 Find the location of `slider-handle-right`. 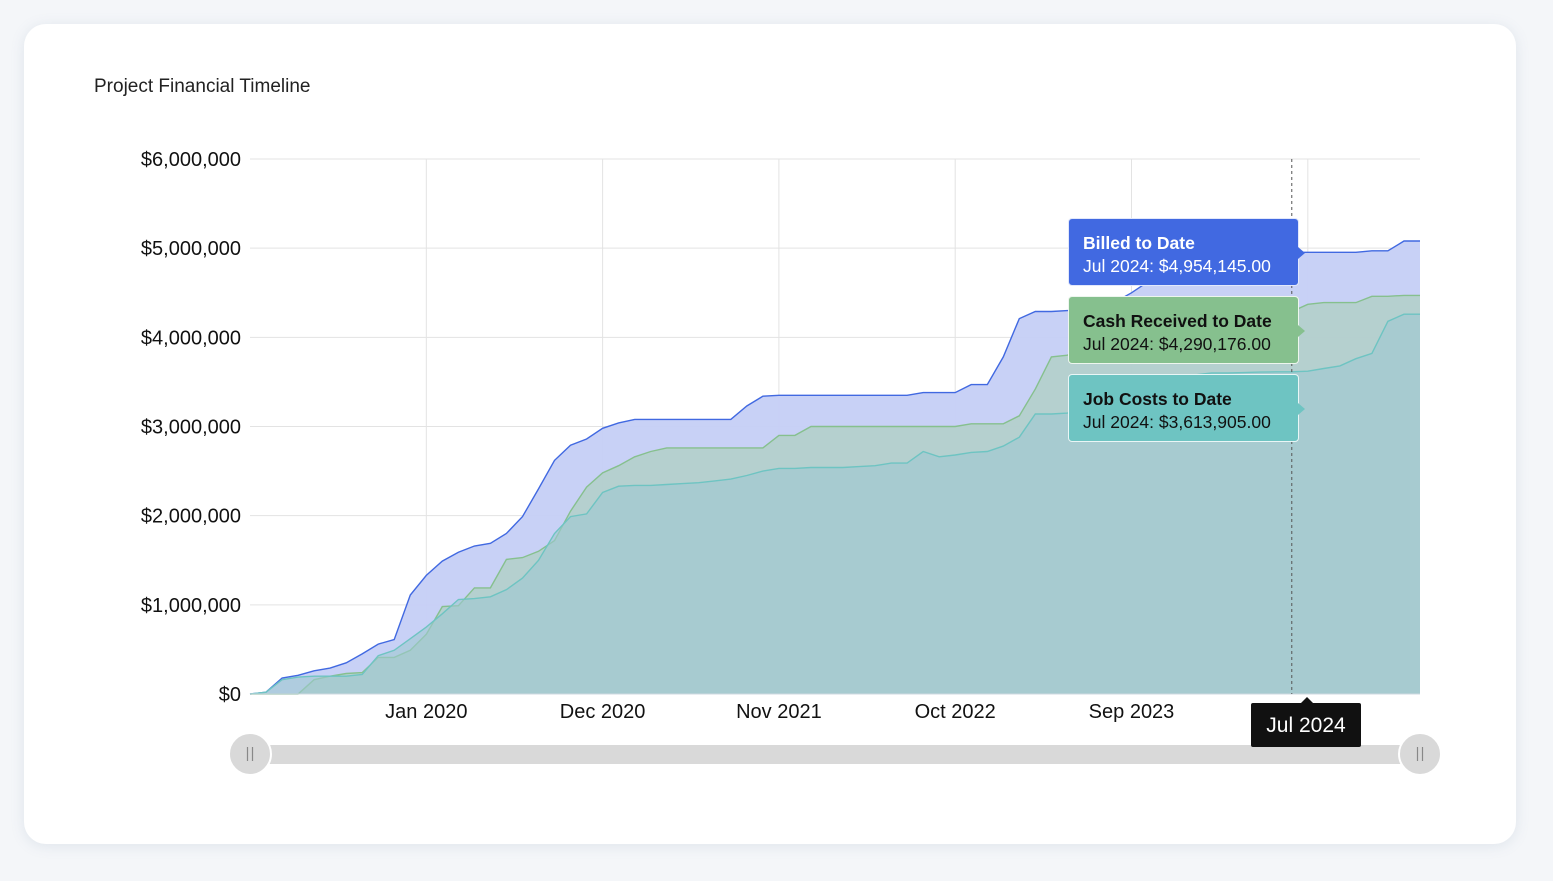

slider-handle-right is located at coordinates (1420, 754).